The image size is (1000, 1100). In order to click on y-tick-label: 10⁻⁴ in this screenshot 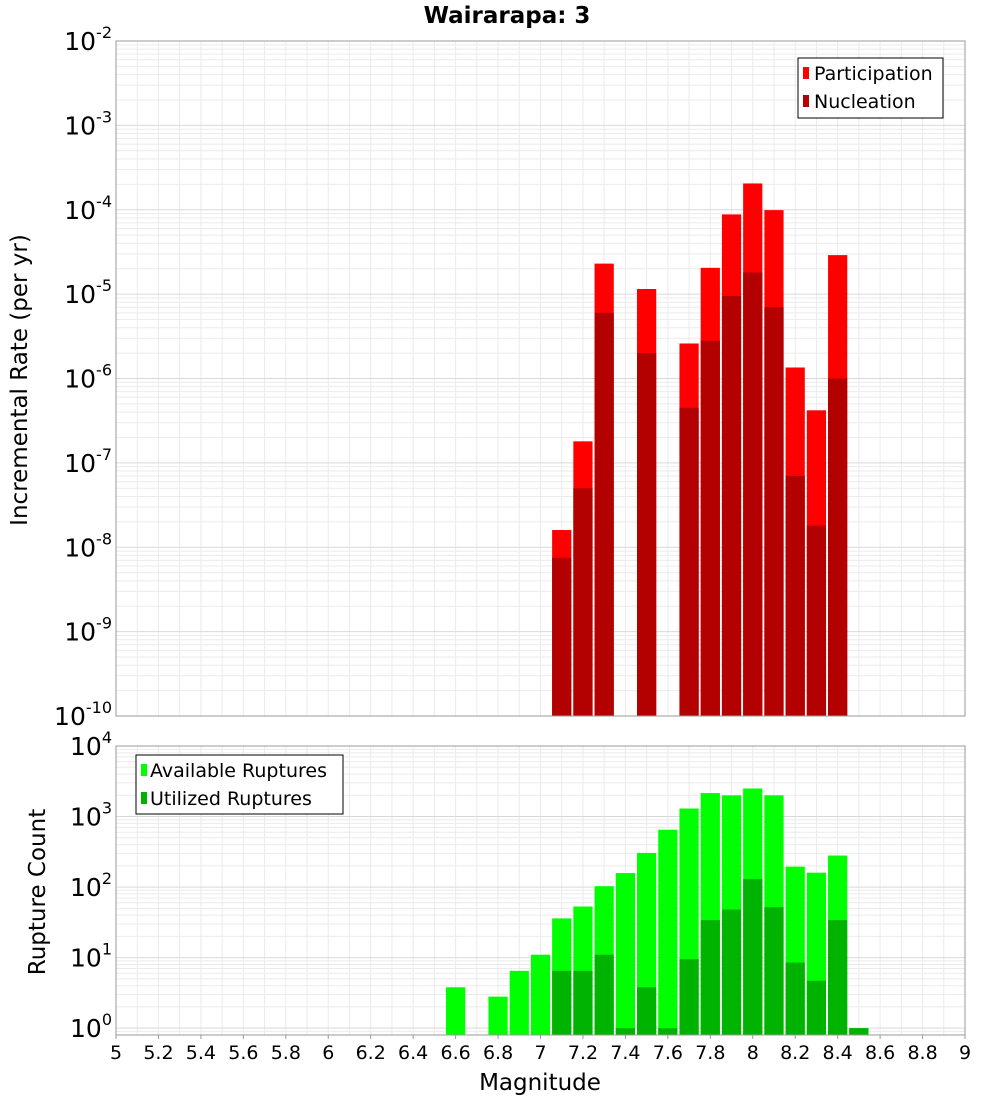, I will do `click(88, 208)`.